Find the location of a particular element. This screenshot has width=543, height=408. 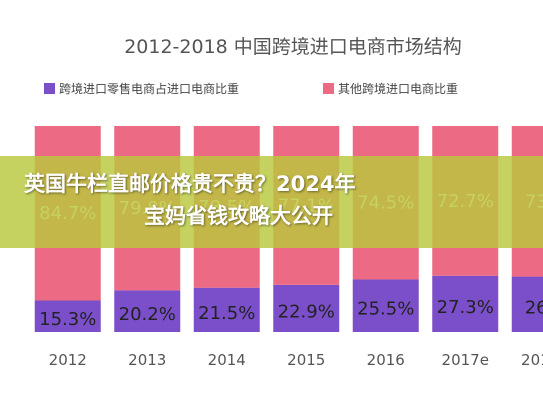

data-label-retail-2015: 22.9% is located at coordinates (306, 311).